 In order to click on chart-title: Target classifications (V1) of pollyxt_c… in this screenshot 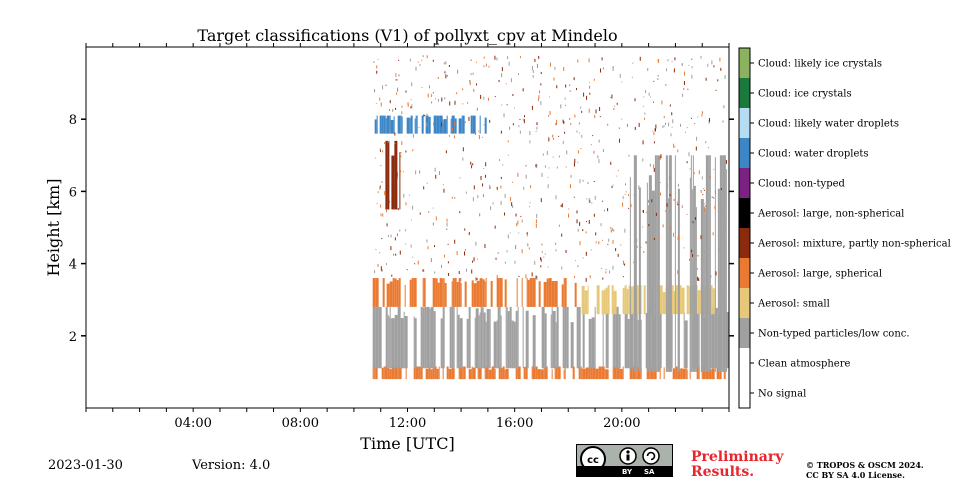, I will do `click(407, 35)`.